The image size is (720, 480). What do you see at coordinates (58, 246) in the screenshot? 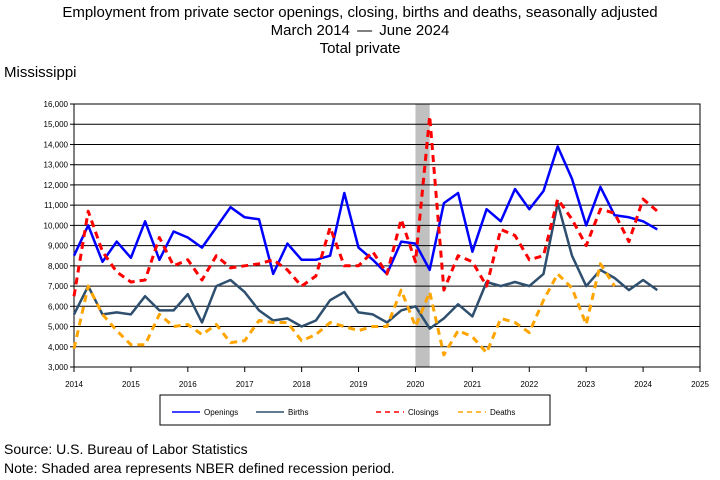
I see `y-tick-label: 9,000` at bounding box center [58, 246].